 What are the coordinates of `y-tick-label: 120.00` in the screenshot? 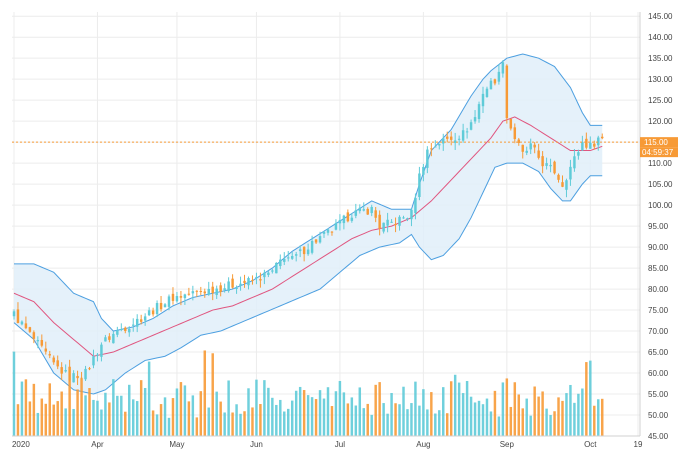 It's located at (660, 121).